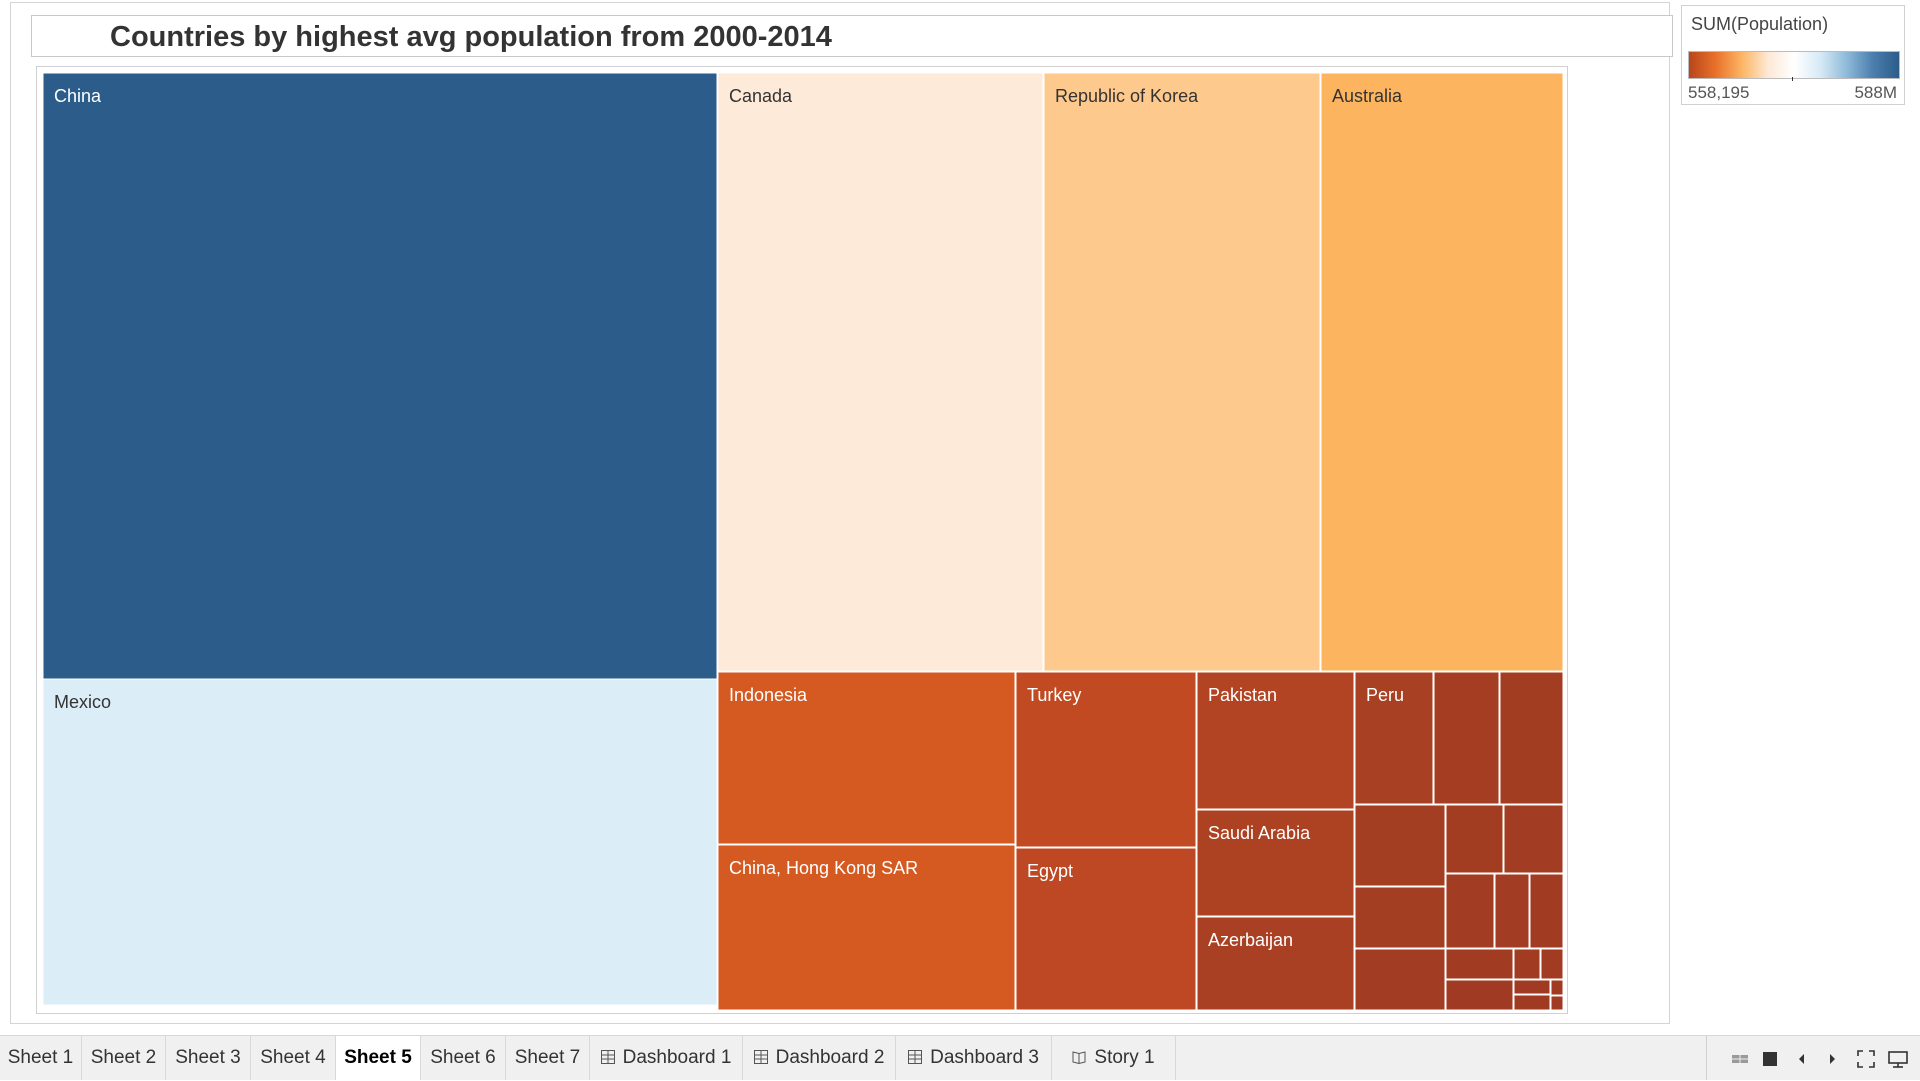 The width and height of the screenshot is (1920, 1081). I want to click on legend-title: SUM(Population), so click(1760, 24).